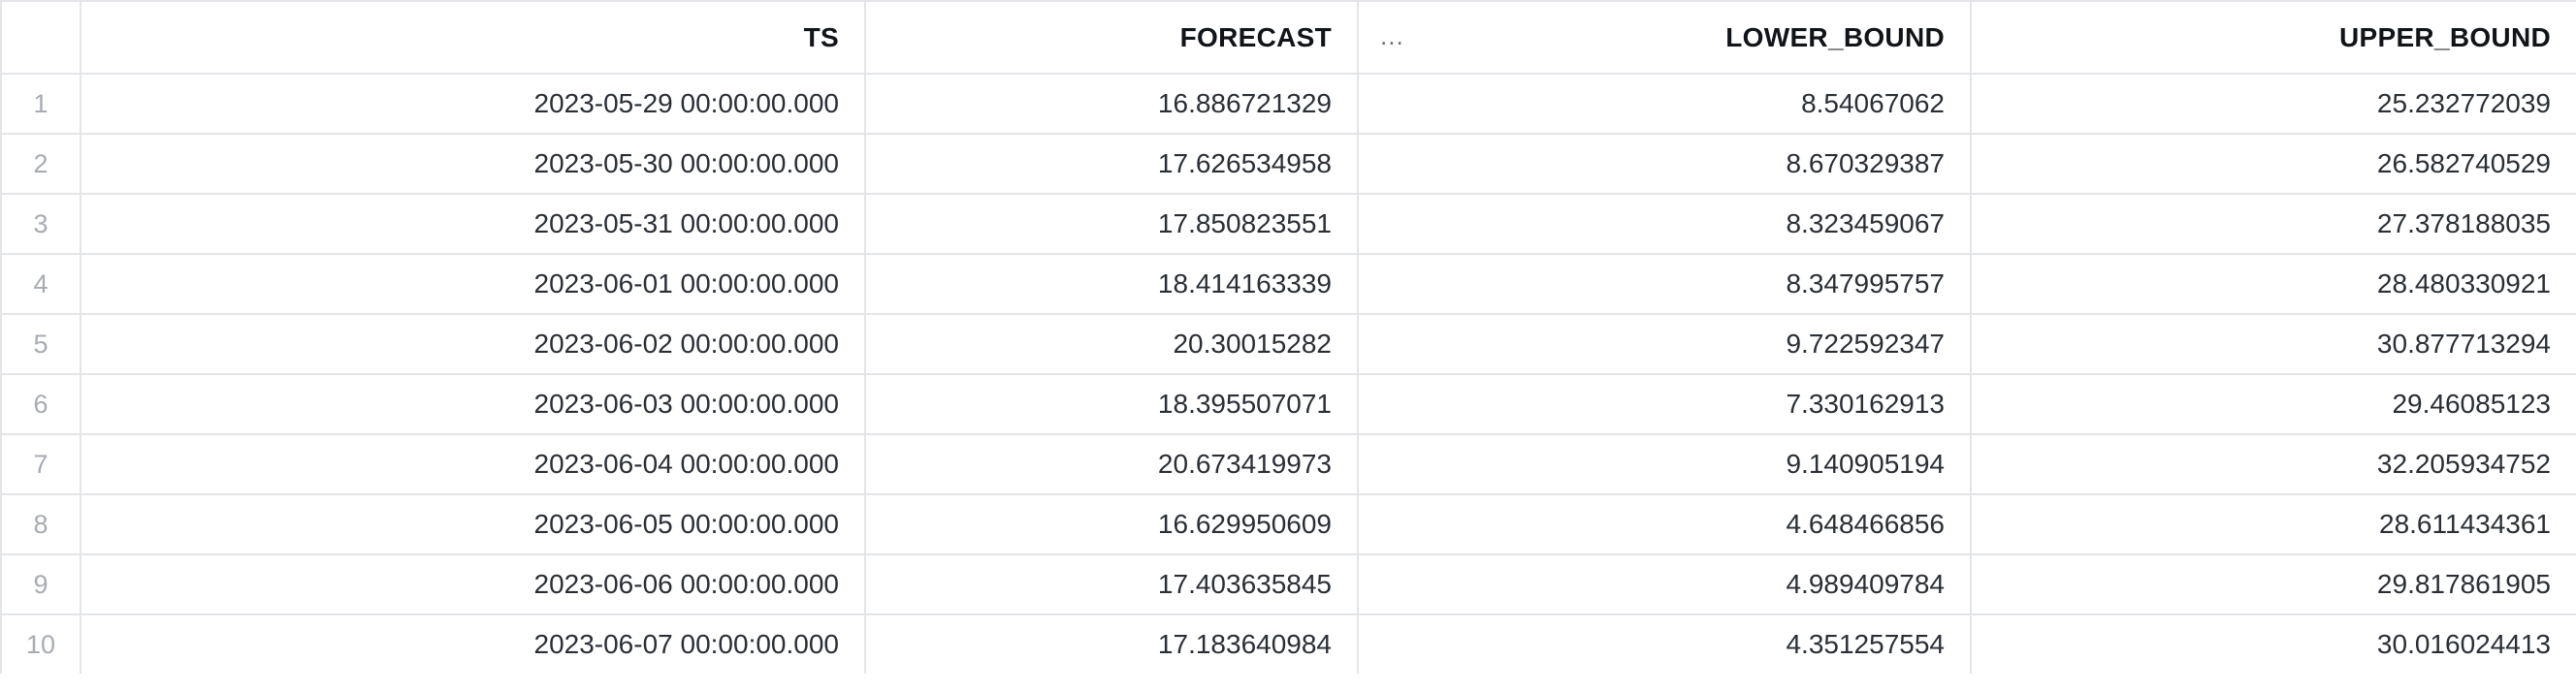 Image resolution: width=2576 pixels, height=692 pixels. I want to click on column-header-forecast: FORECAST, so click(1111, 37).